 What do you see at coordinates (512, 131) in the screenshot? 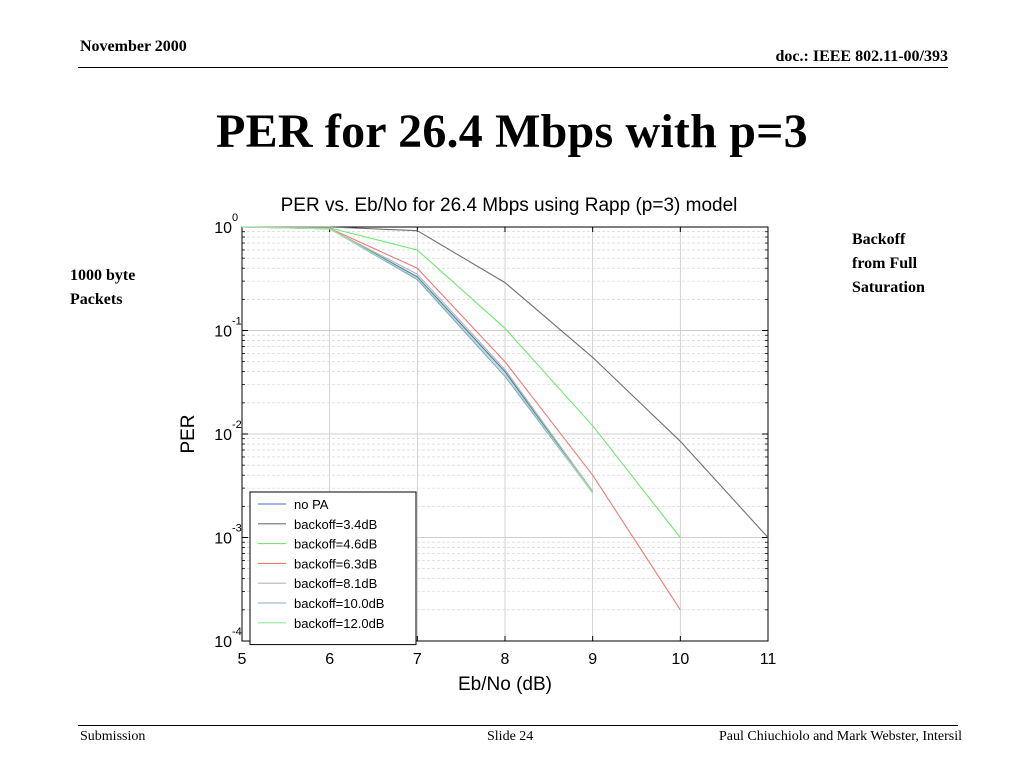
I see `slide-title: PER for 26.4 Mbps with p=3` at bounding box center [512, 131].